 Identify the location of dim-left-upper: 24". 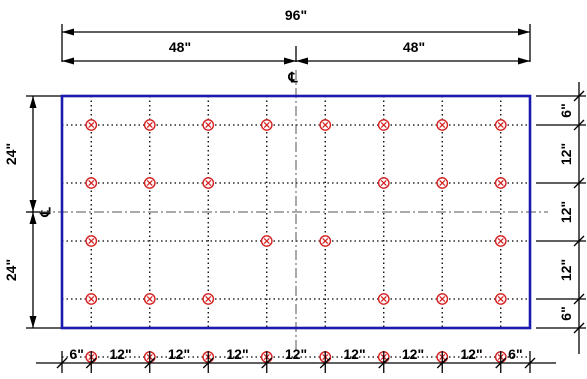
(11, 154).